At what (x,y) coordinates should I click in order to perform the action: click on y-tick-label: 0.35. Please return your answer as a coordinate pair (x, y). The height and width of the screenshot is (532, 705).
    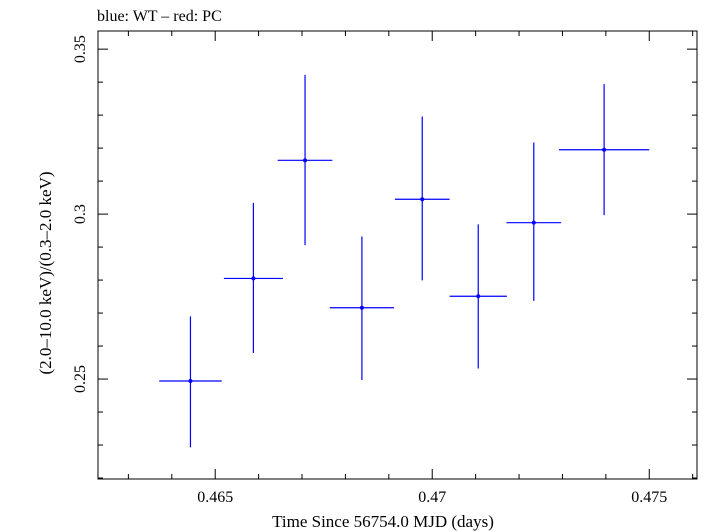
    Looking at the image, I should click on (80, 49).